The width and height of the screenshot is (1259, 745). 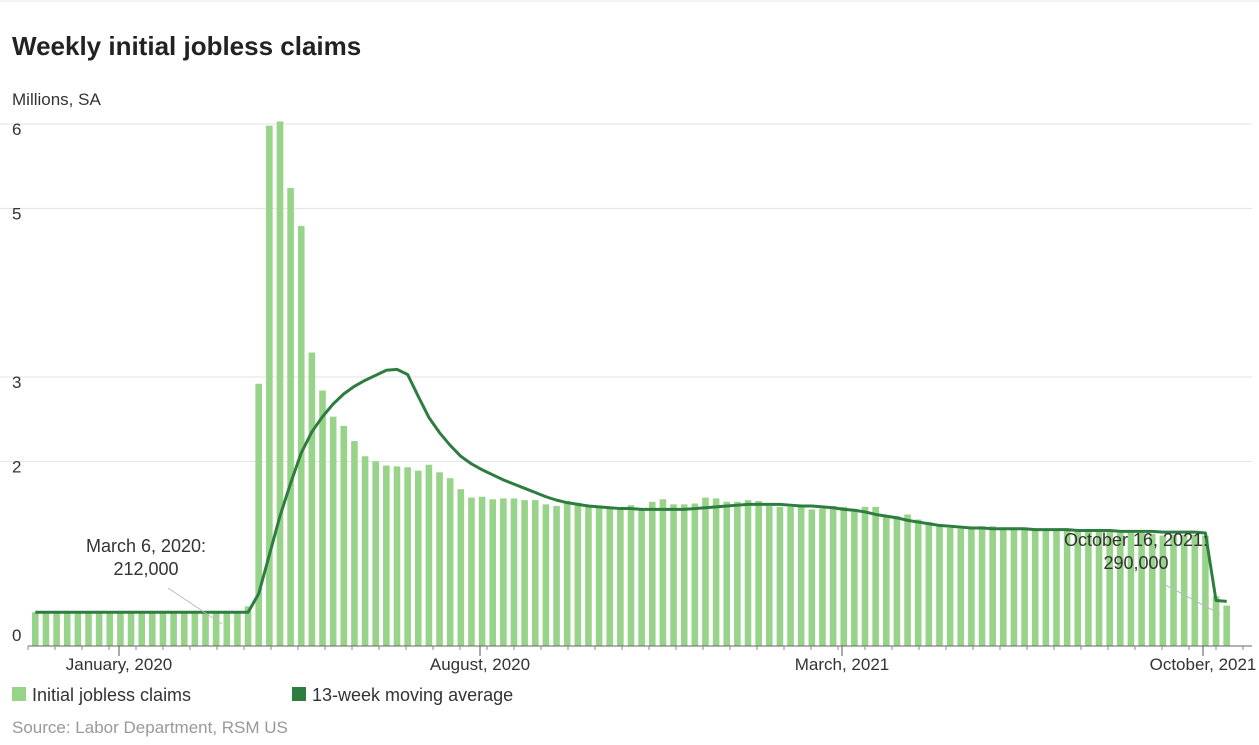 What do you see at coordinates (299, 694) in the screenshot?
I see `legend-swatch-moving-average` at bounding box center [299, 694].